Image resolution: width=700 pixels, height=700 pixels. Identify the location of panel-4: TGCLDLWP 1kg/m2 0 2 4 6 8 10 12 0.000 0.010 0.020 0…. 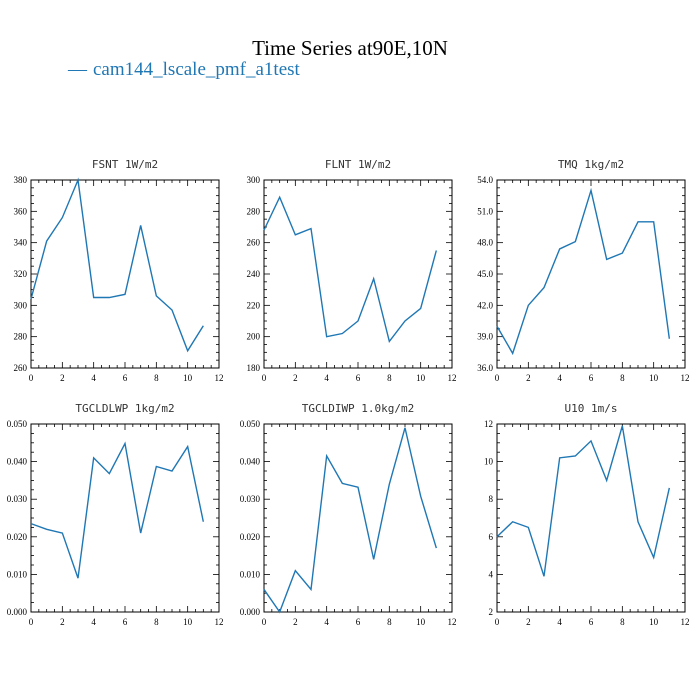
(115, 514).